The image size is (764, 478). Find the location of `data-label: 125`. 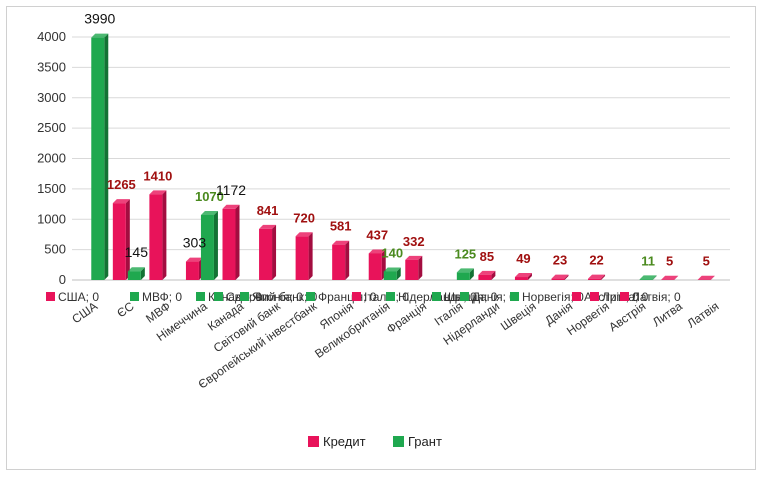

data-label: 125 is located at coordinates (465, 253).